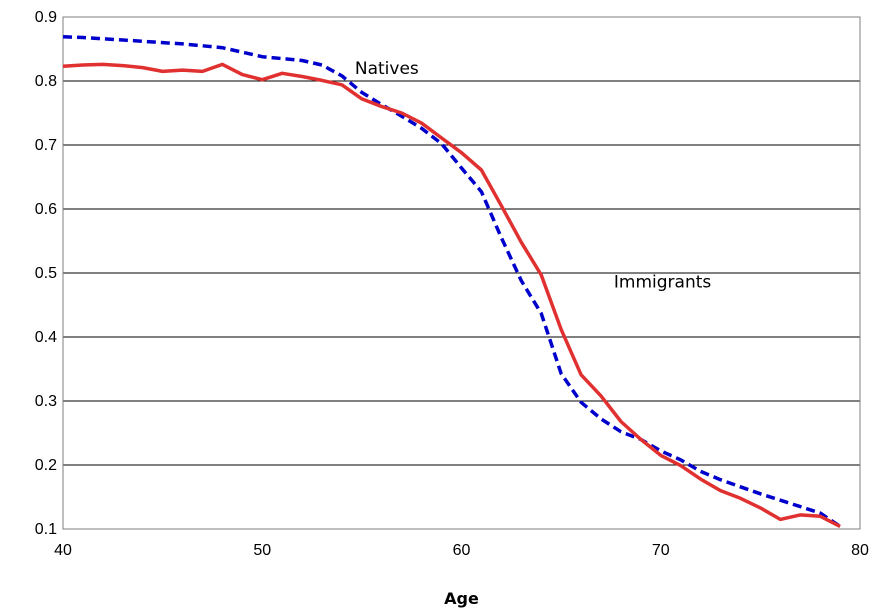 The height and width of the screenshot is (611, 881). What do you see at coordinates (46, 465) in the screenshot?
I see `y-tick-label: 0.2` at bounding box center [46, 465].